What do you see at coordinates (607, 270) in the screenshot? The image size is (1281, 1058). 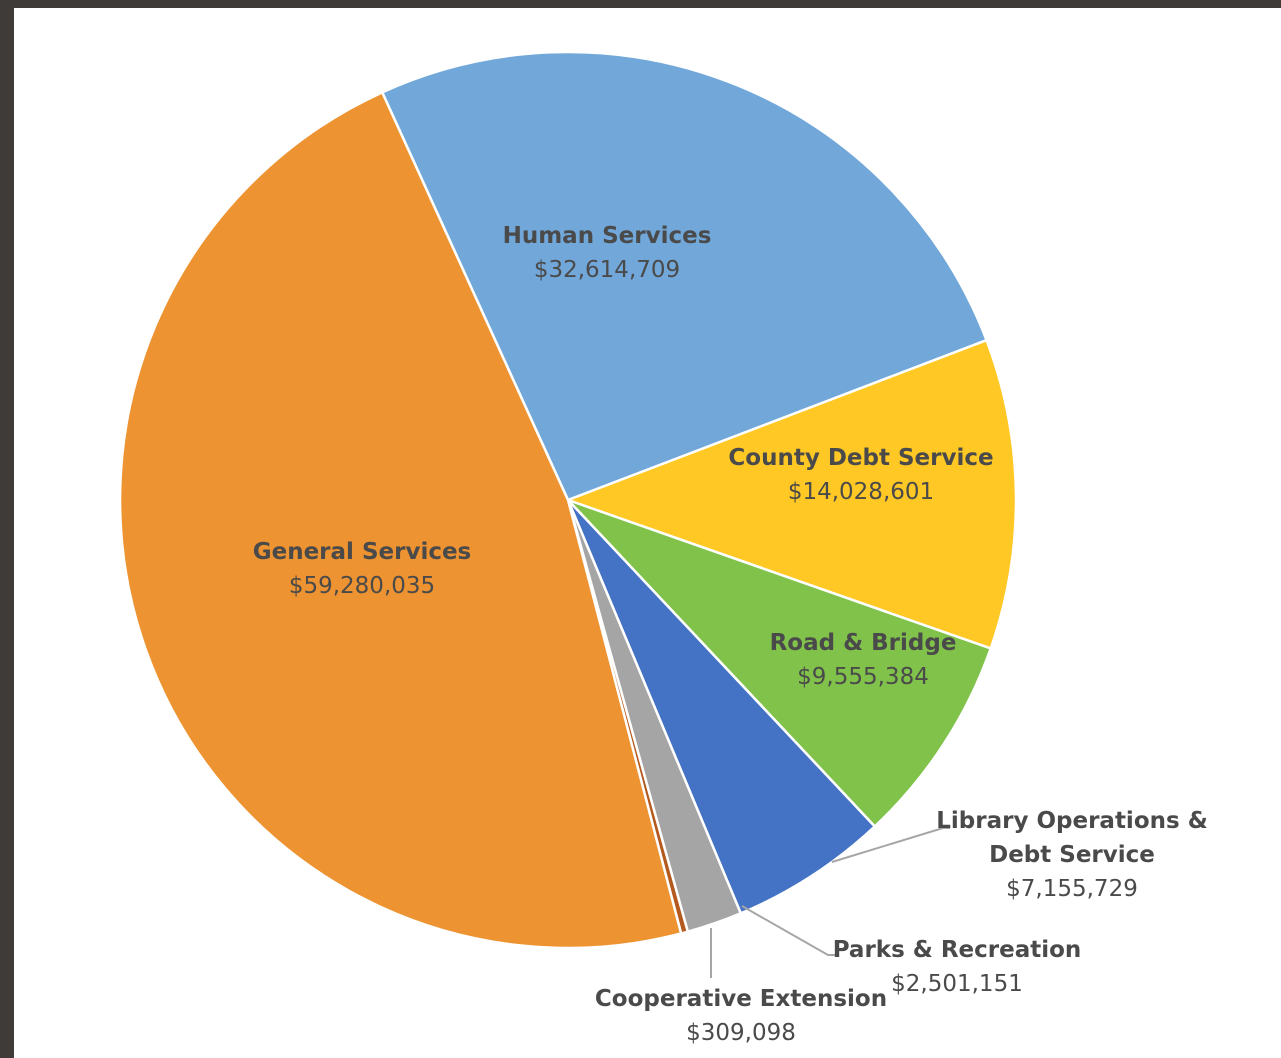 I see `label-value-human-services: $32,614,709` at bounding box center [607, 270].